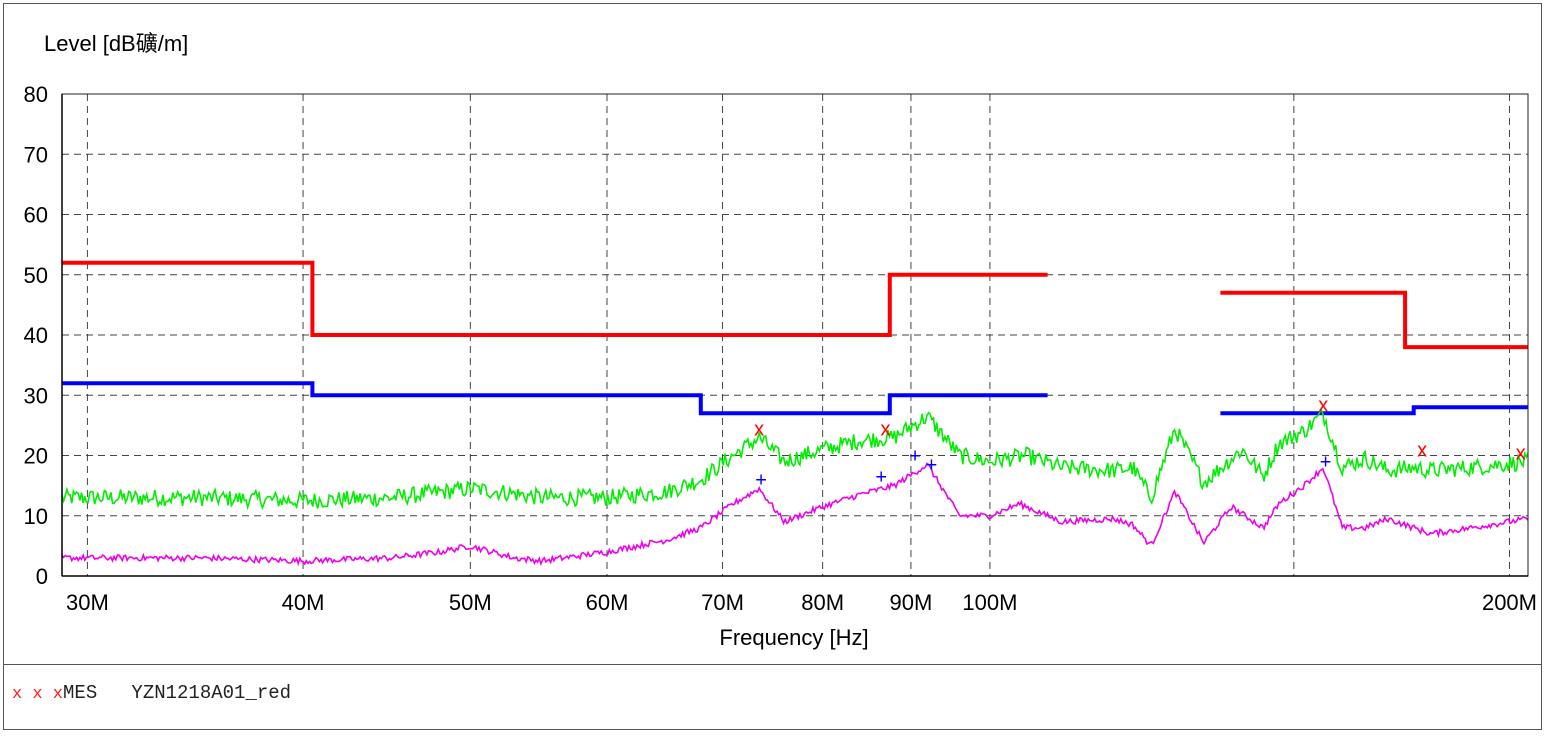 The height and width of the screenshot is (736, 1547). Describe the element at coordinates (886, 429) in the screenshot. I see `qp-marker-1: x` at that location.